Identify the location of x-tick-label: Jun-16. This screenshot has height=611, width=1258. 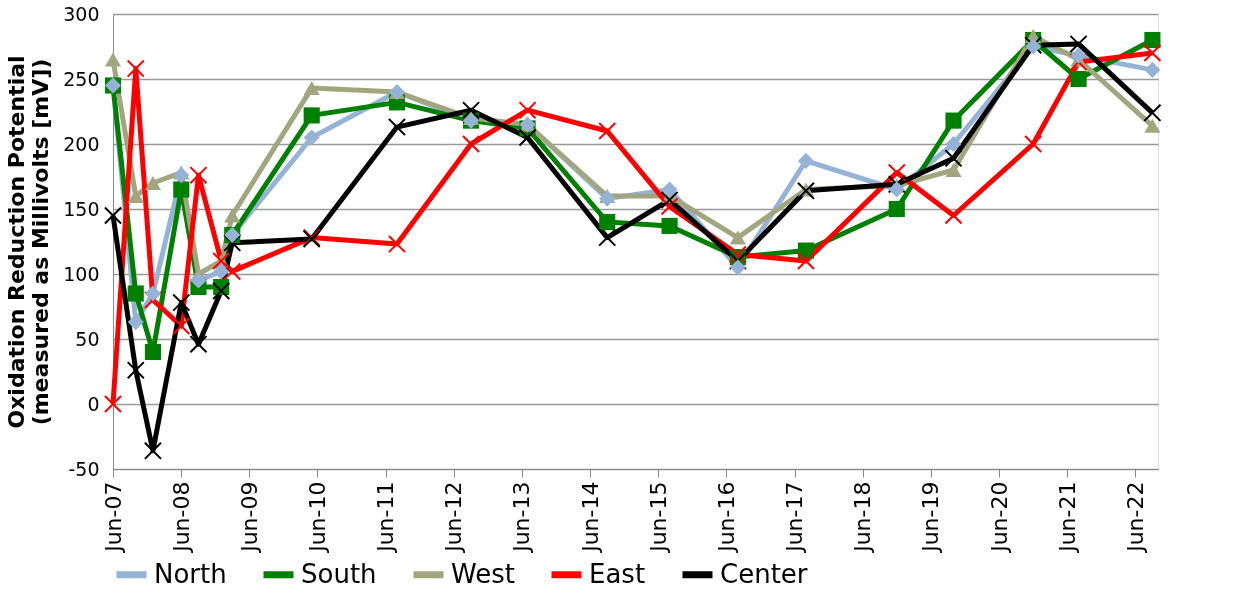
(726, 517).